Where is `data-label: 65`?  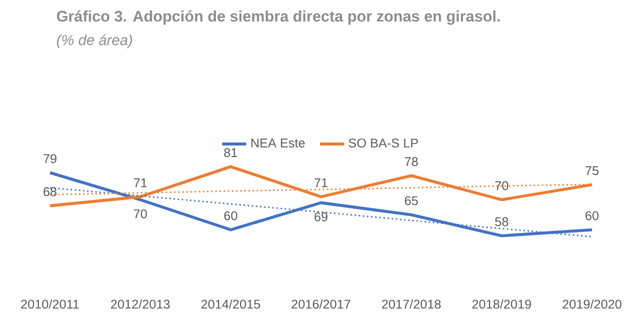
data-label: 65 is located at coordinates (411, 201).